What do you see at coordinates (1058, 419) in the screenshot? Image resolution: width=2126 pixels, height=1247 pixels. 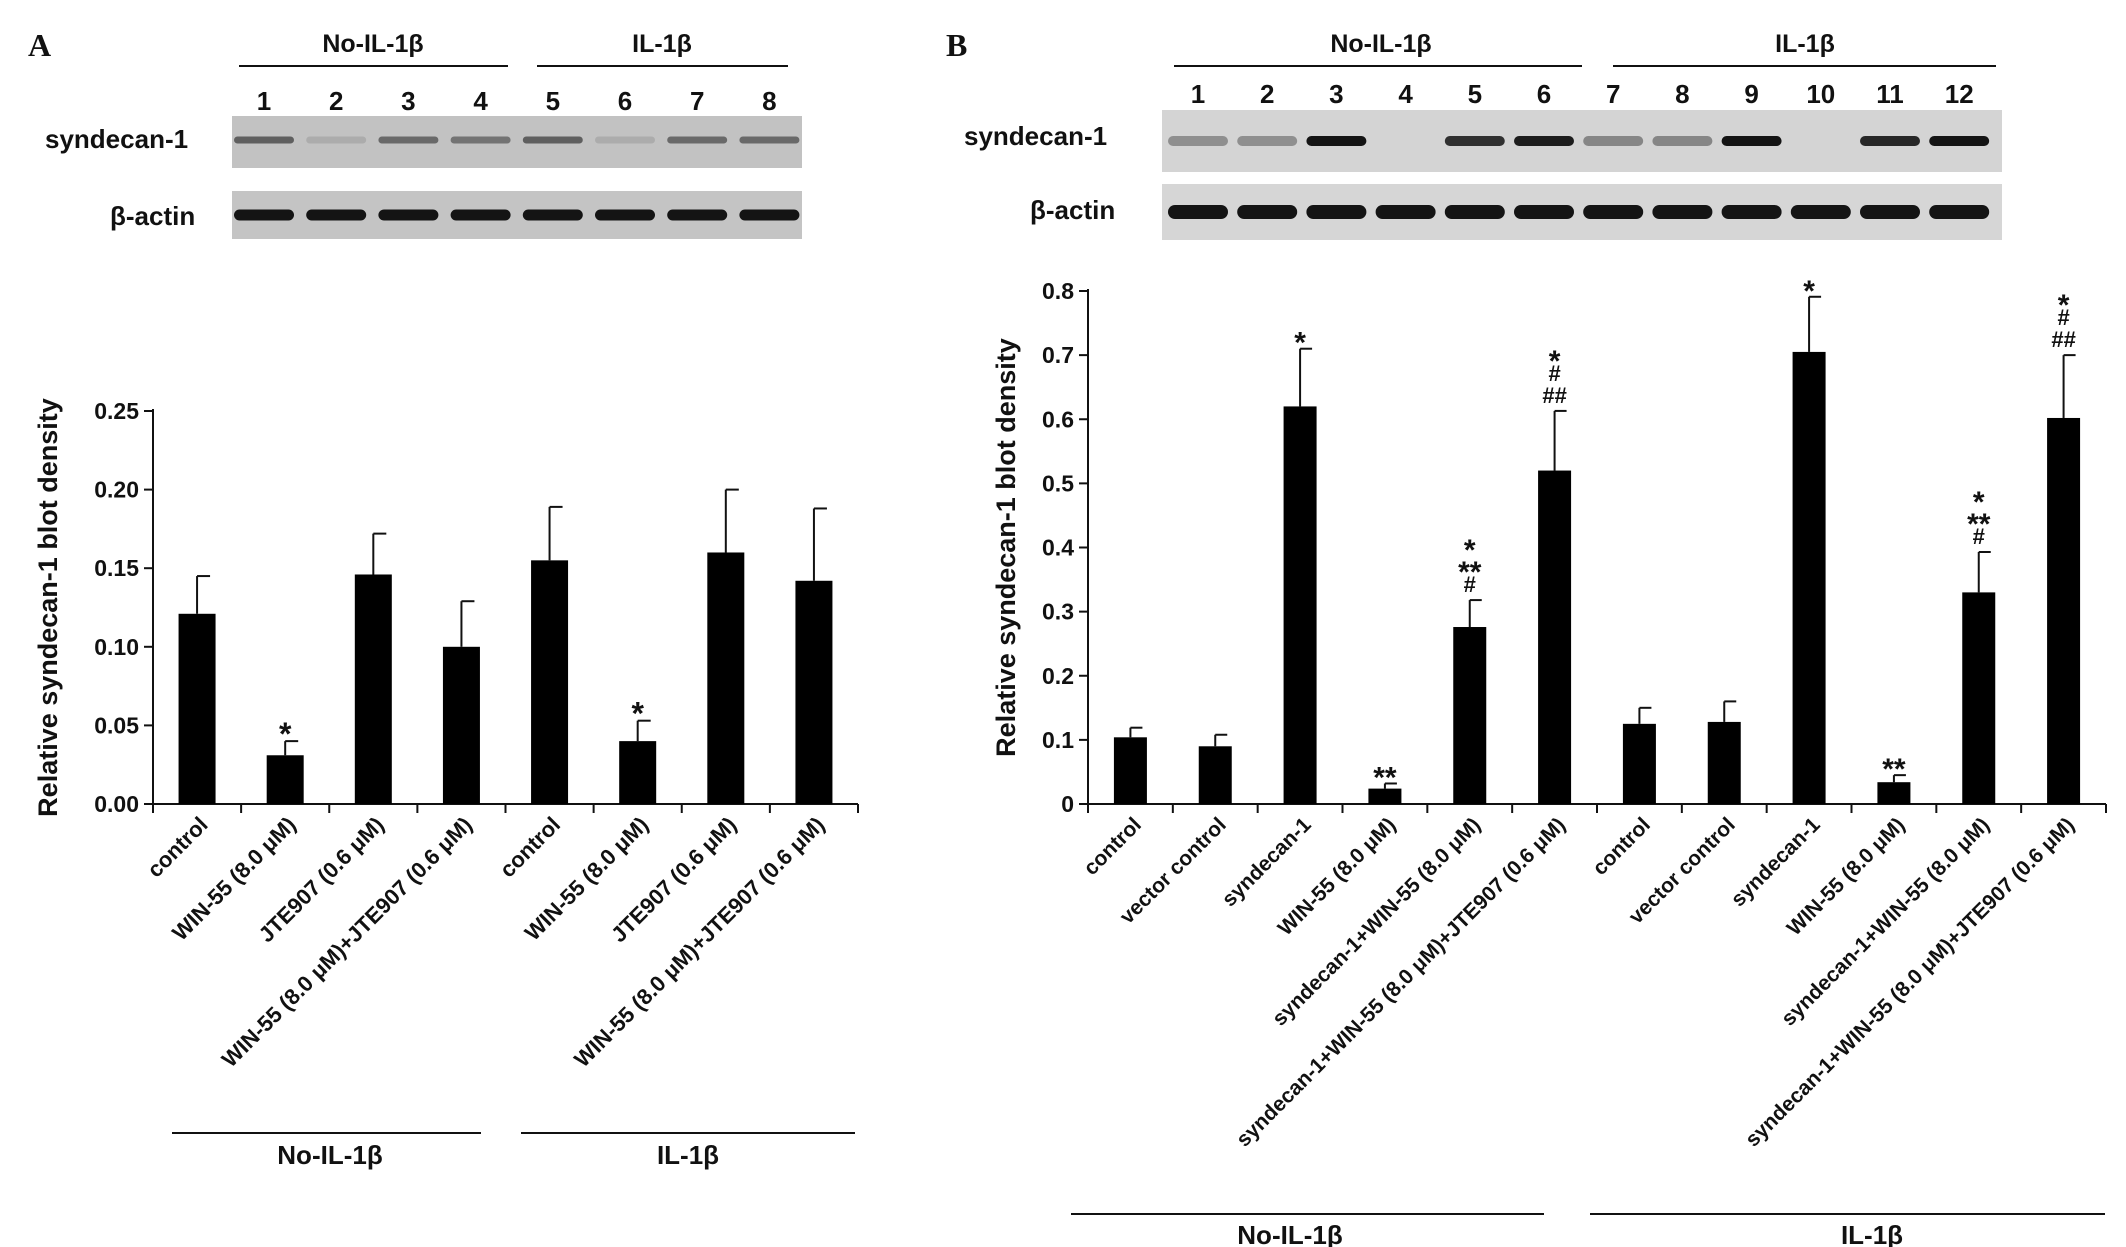 I see `y-tick-label: 0.6` at bounding box center [1058, 419].